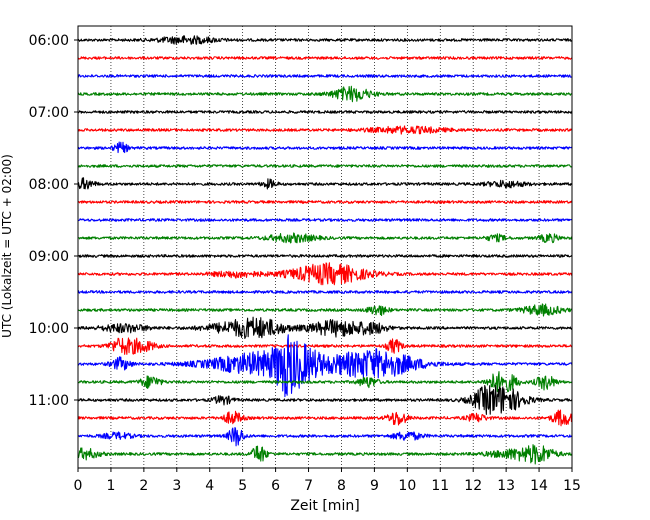 The width and height of the screenshot is (650, 520). What do you see at coordinates (49, 257) in the screenshot?
I see `y-tick-label: 09:00` at bounding box center [49, 257].